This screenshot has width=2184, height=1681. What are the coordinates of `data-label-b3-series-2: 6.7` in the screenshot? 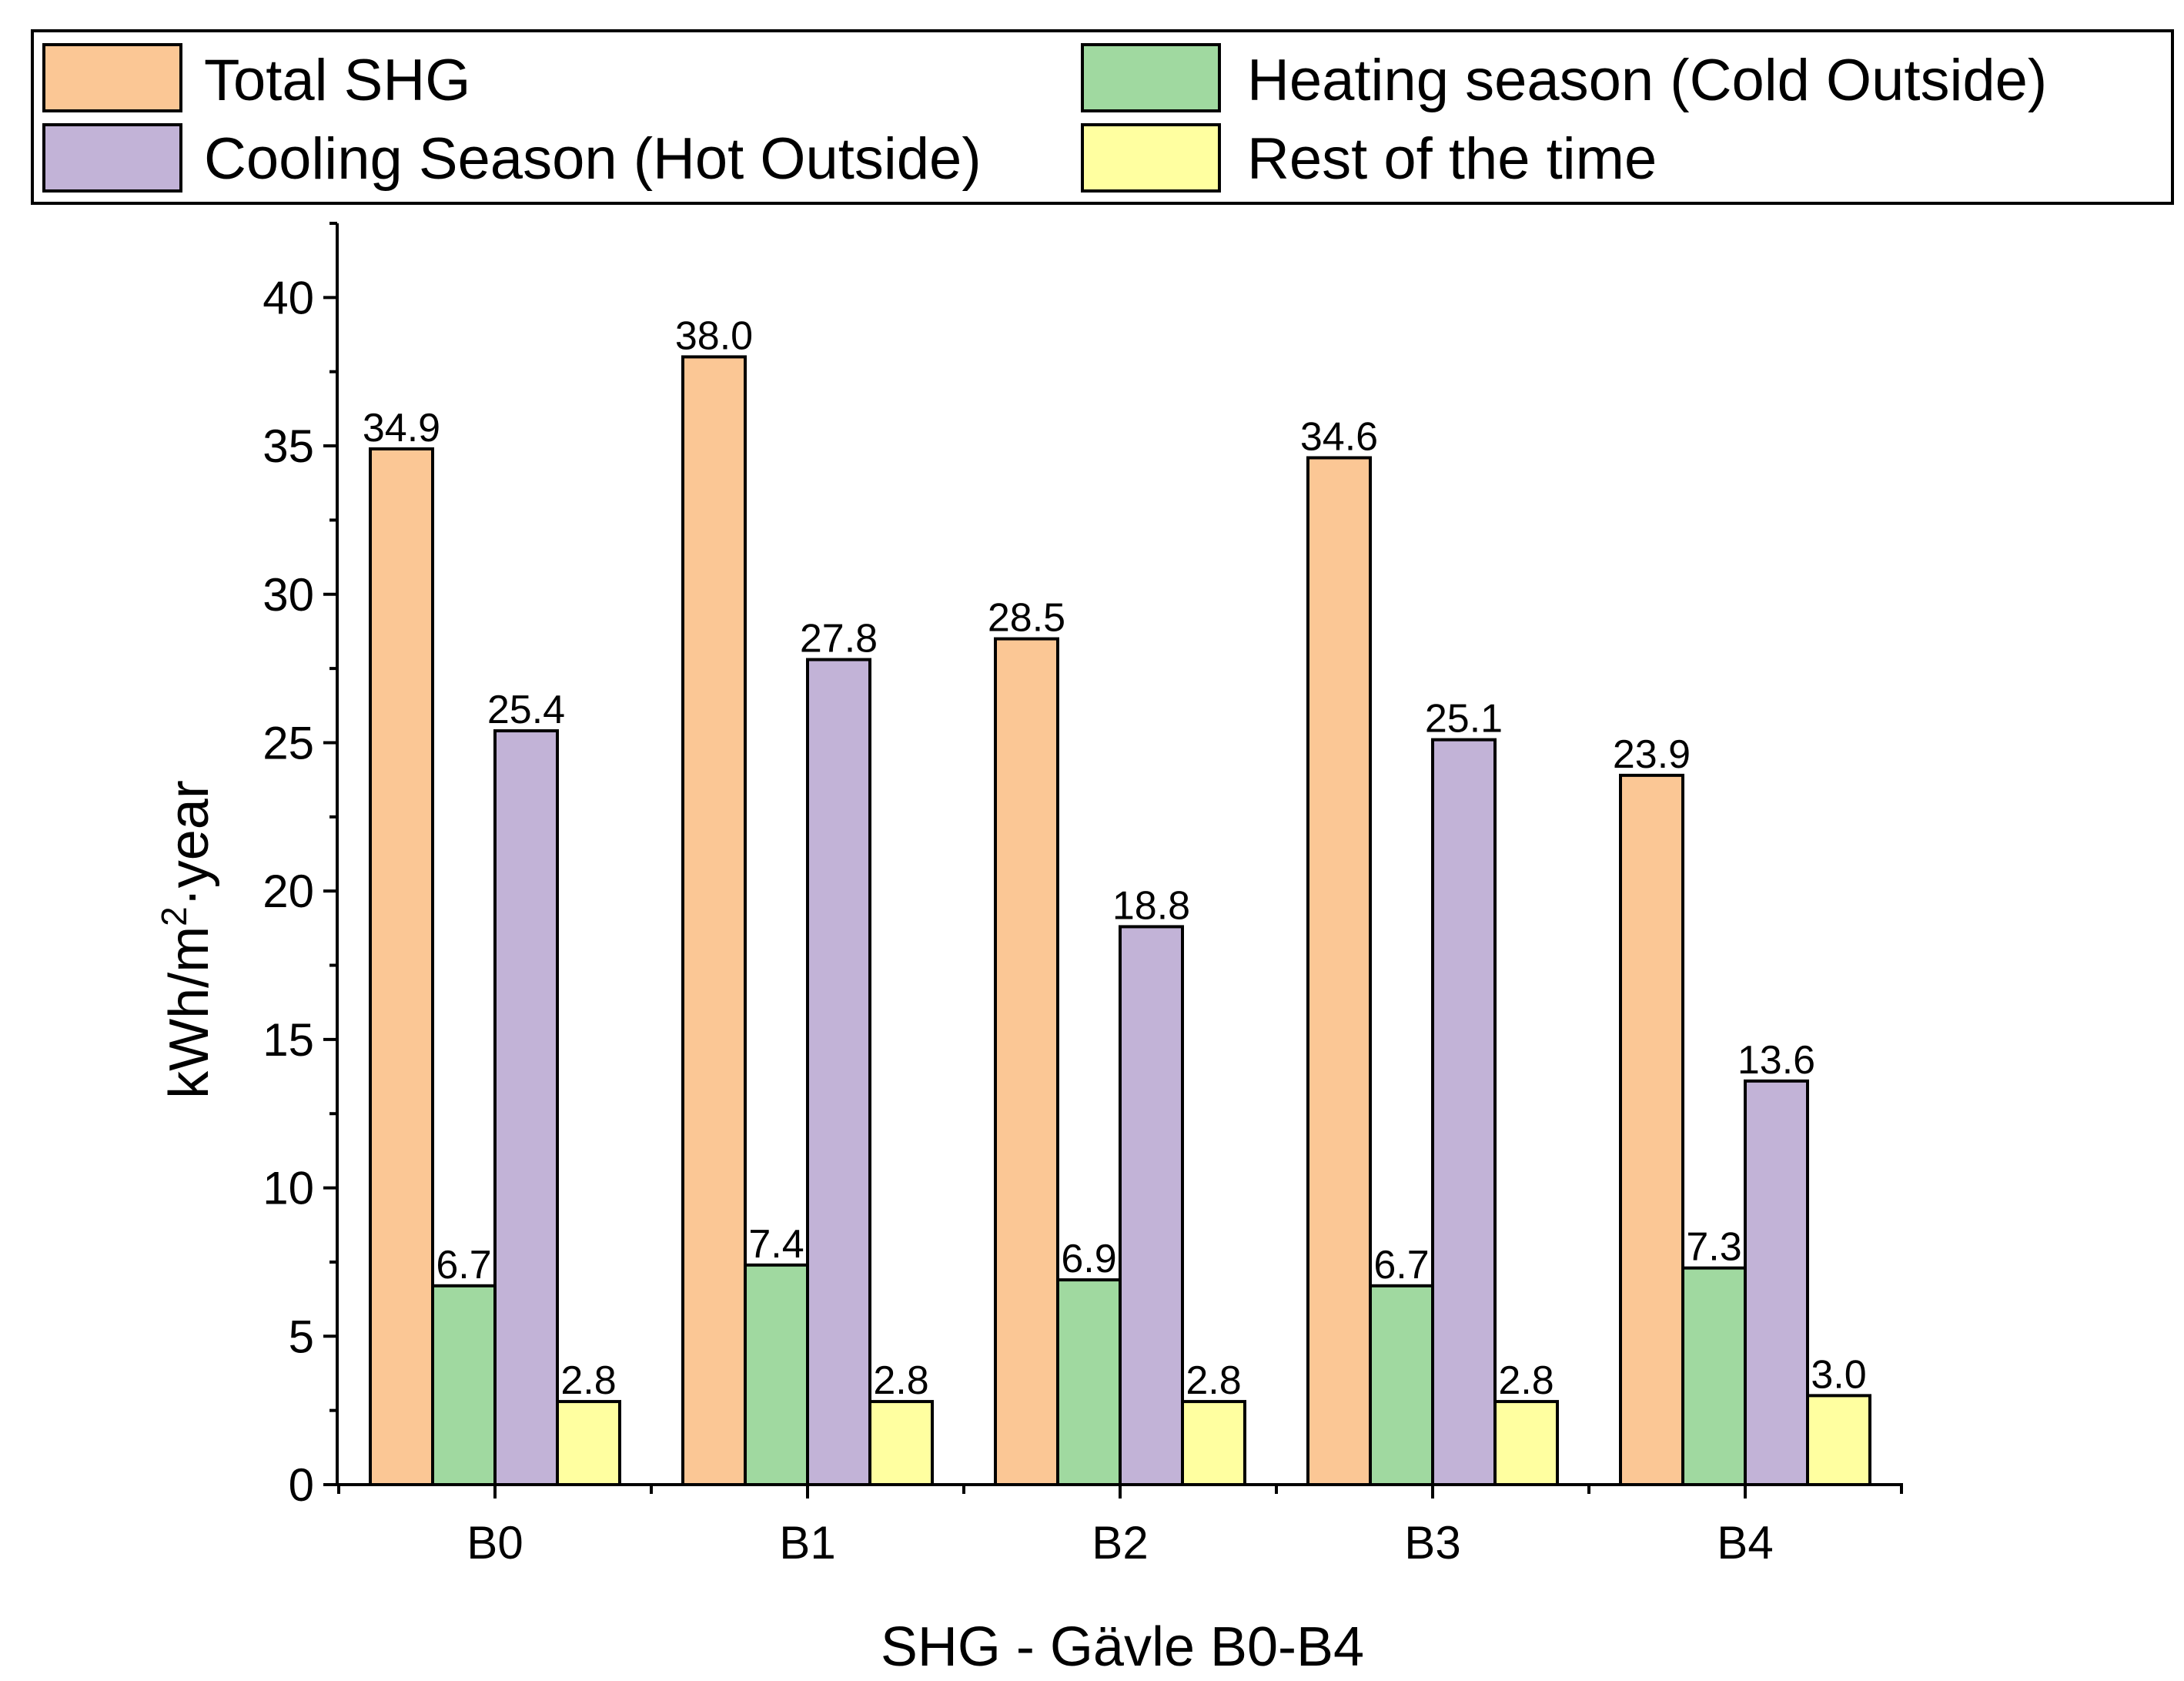 It's located at (1401, 1265).